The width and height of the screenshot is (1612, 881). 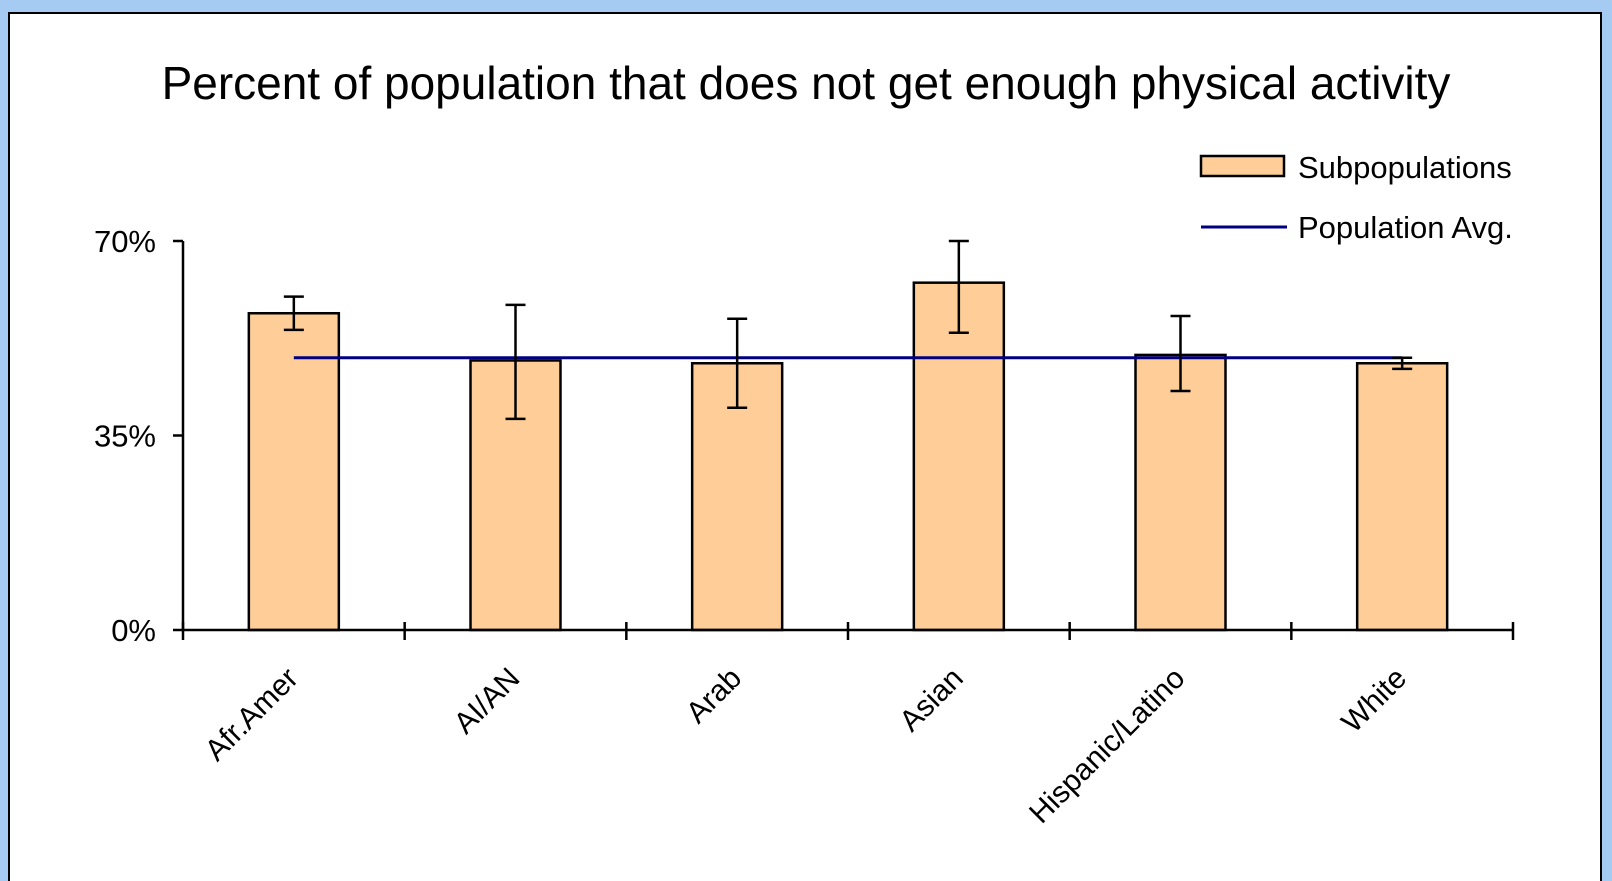 I want to click on x-tick-label-hispanic-latino: Hispanic/Latino, so click(x=1107, y=746).